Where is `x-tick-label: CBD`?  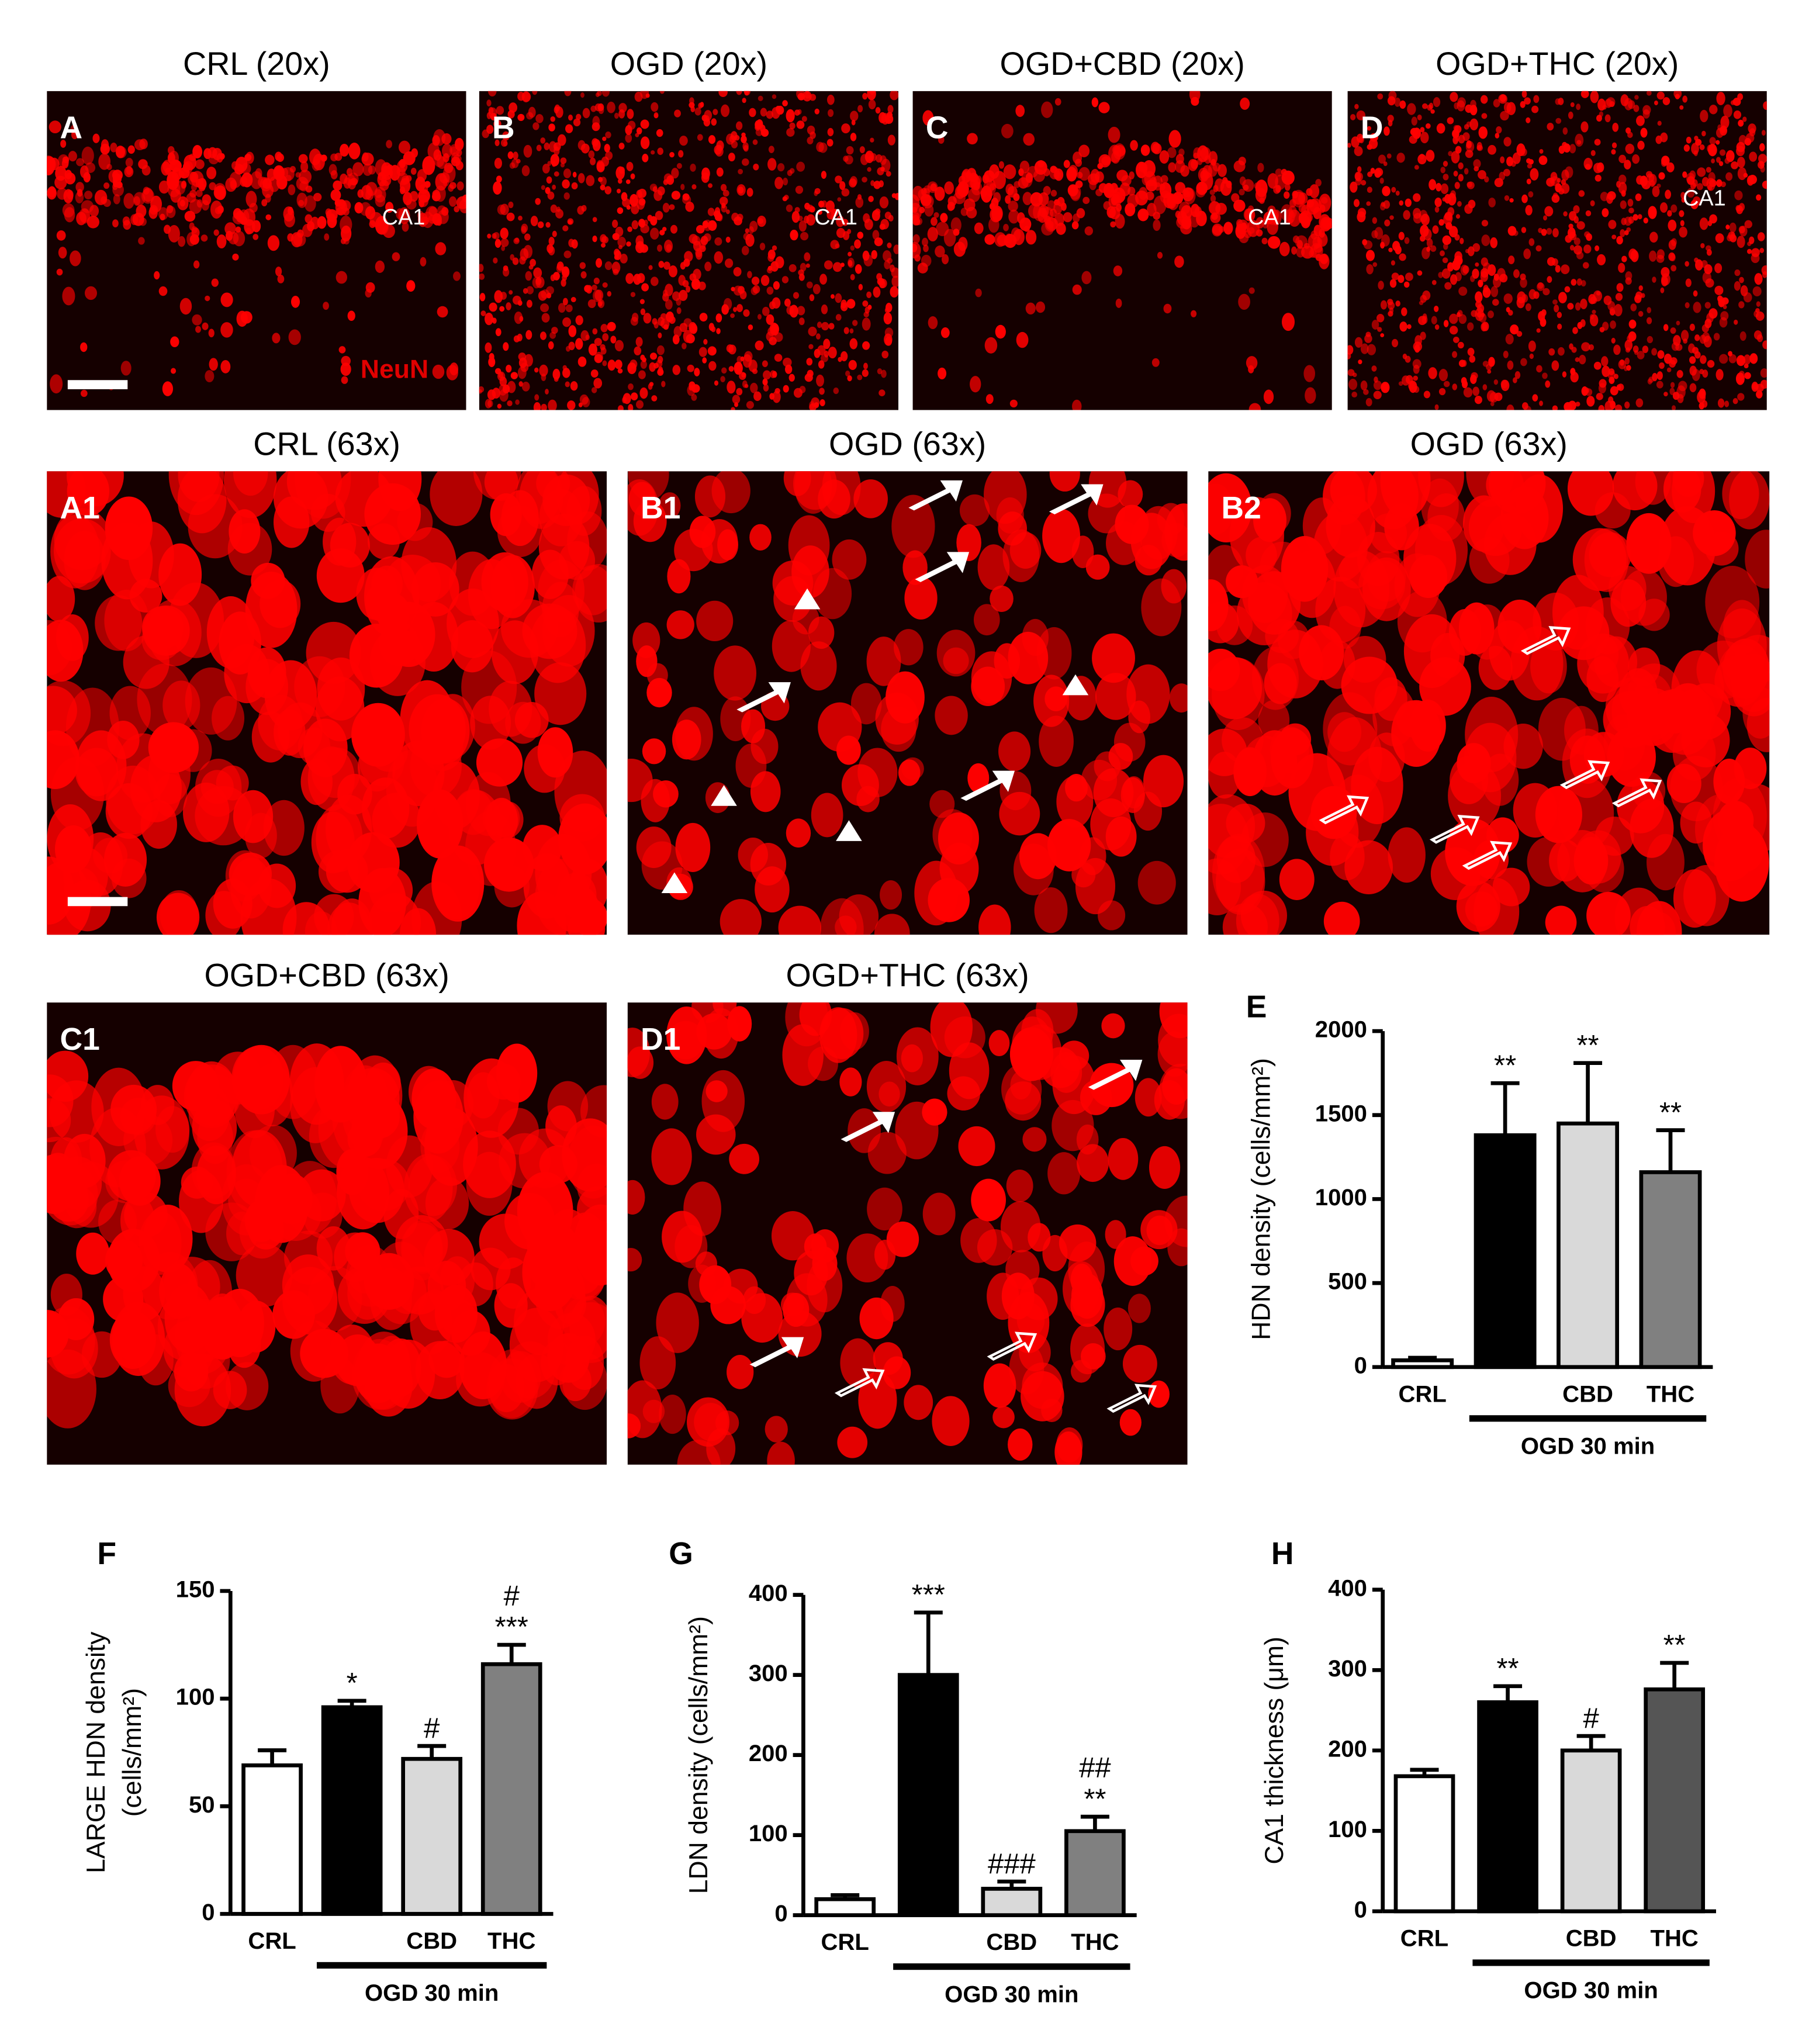
x-tick-label: CBD is located at coordinates (1587, 1394).